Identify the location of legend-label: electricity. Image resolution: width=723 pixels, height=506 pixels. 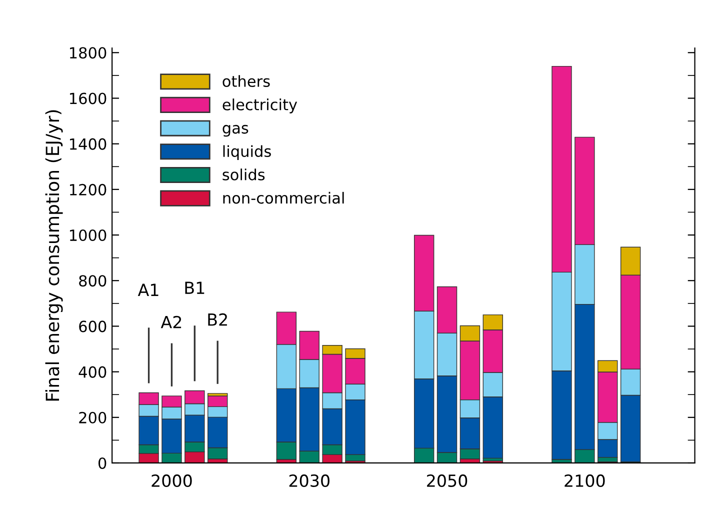
(260, 106).